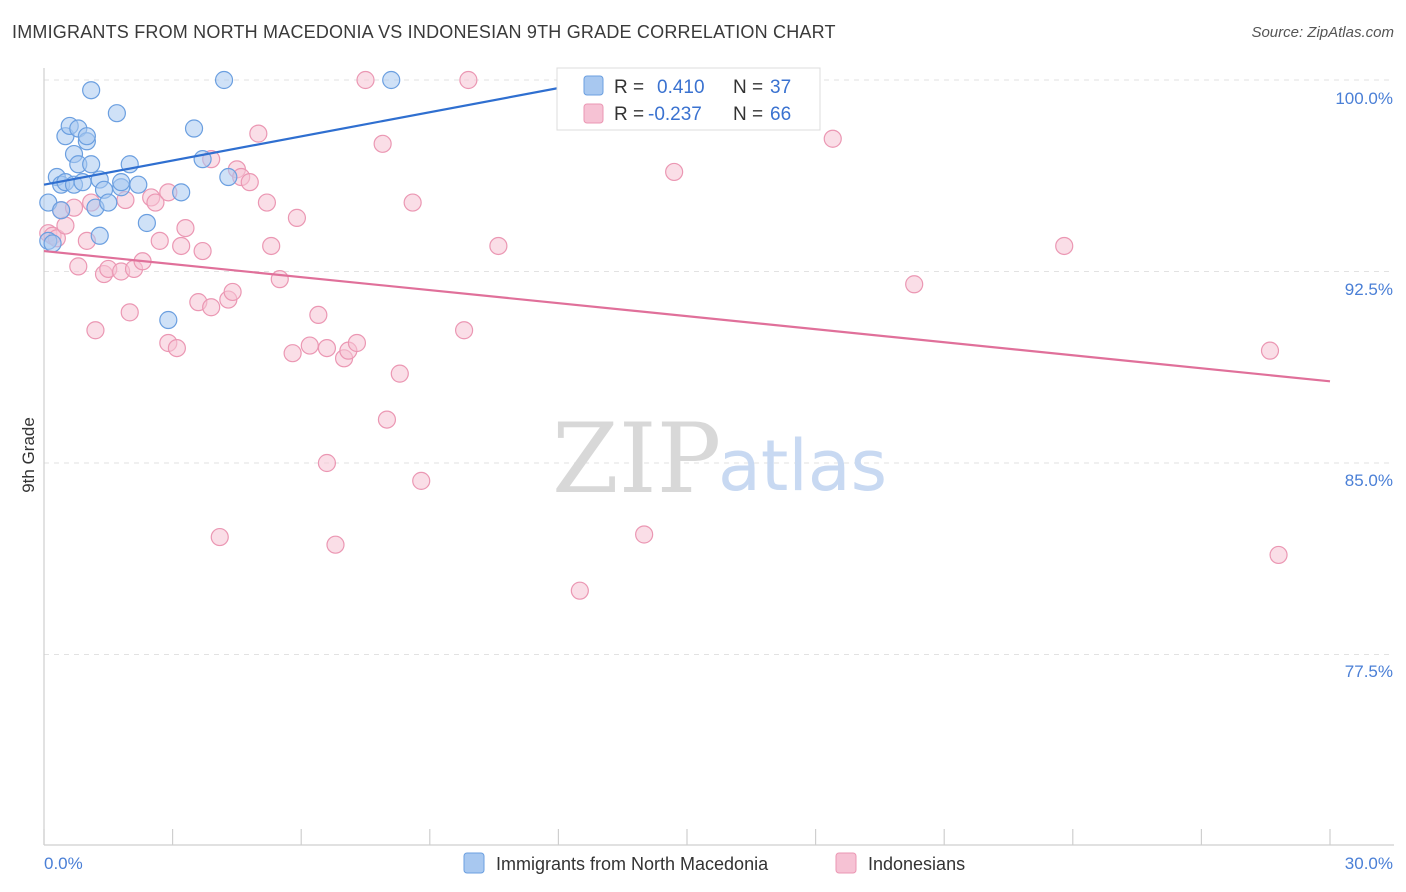  Describe the element at coordinates (846, 863) in the screenshot. I see `legend-swatch-pink` at that location.